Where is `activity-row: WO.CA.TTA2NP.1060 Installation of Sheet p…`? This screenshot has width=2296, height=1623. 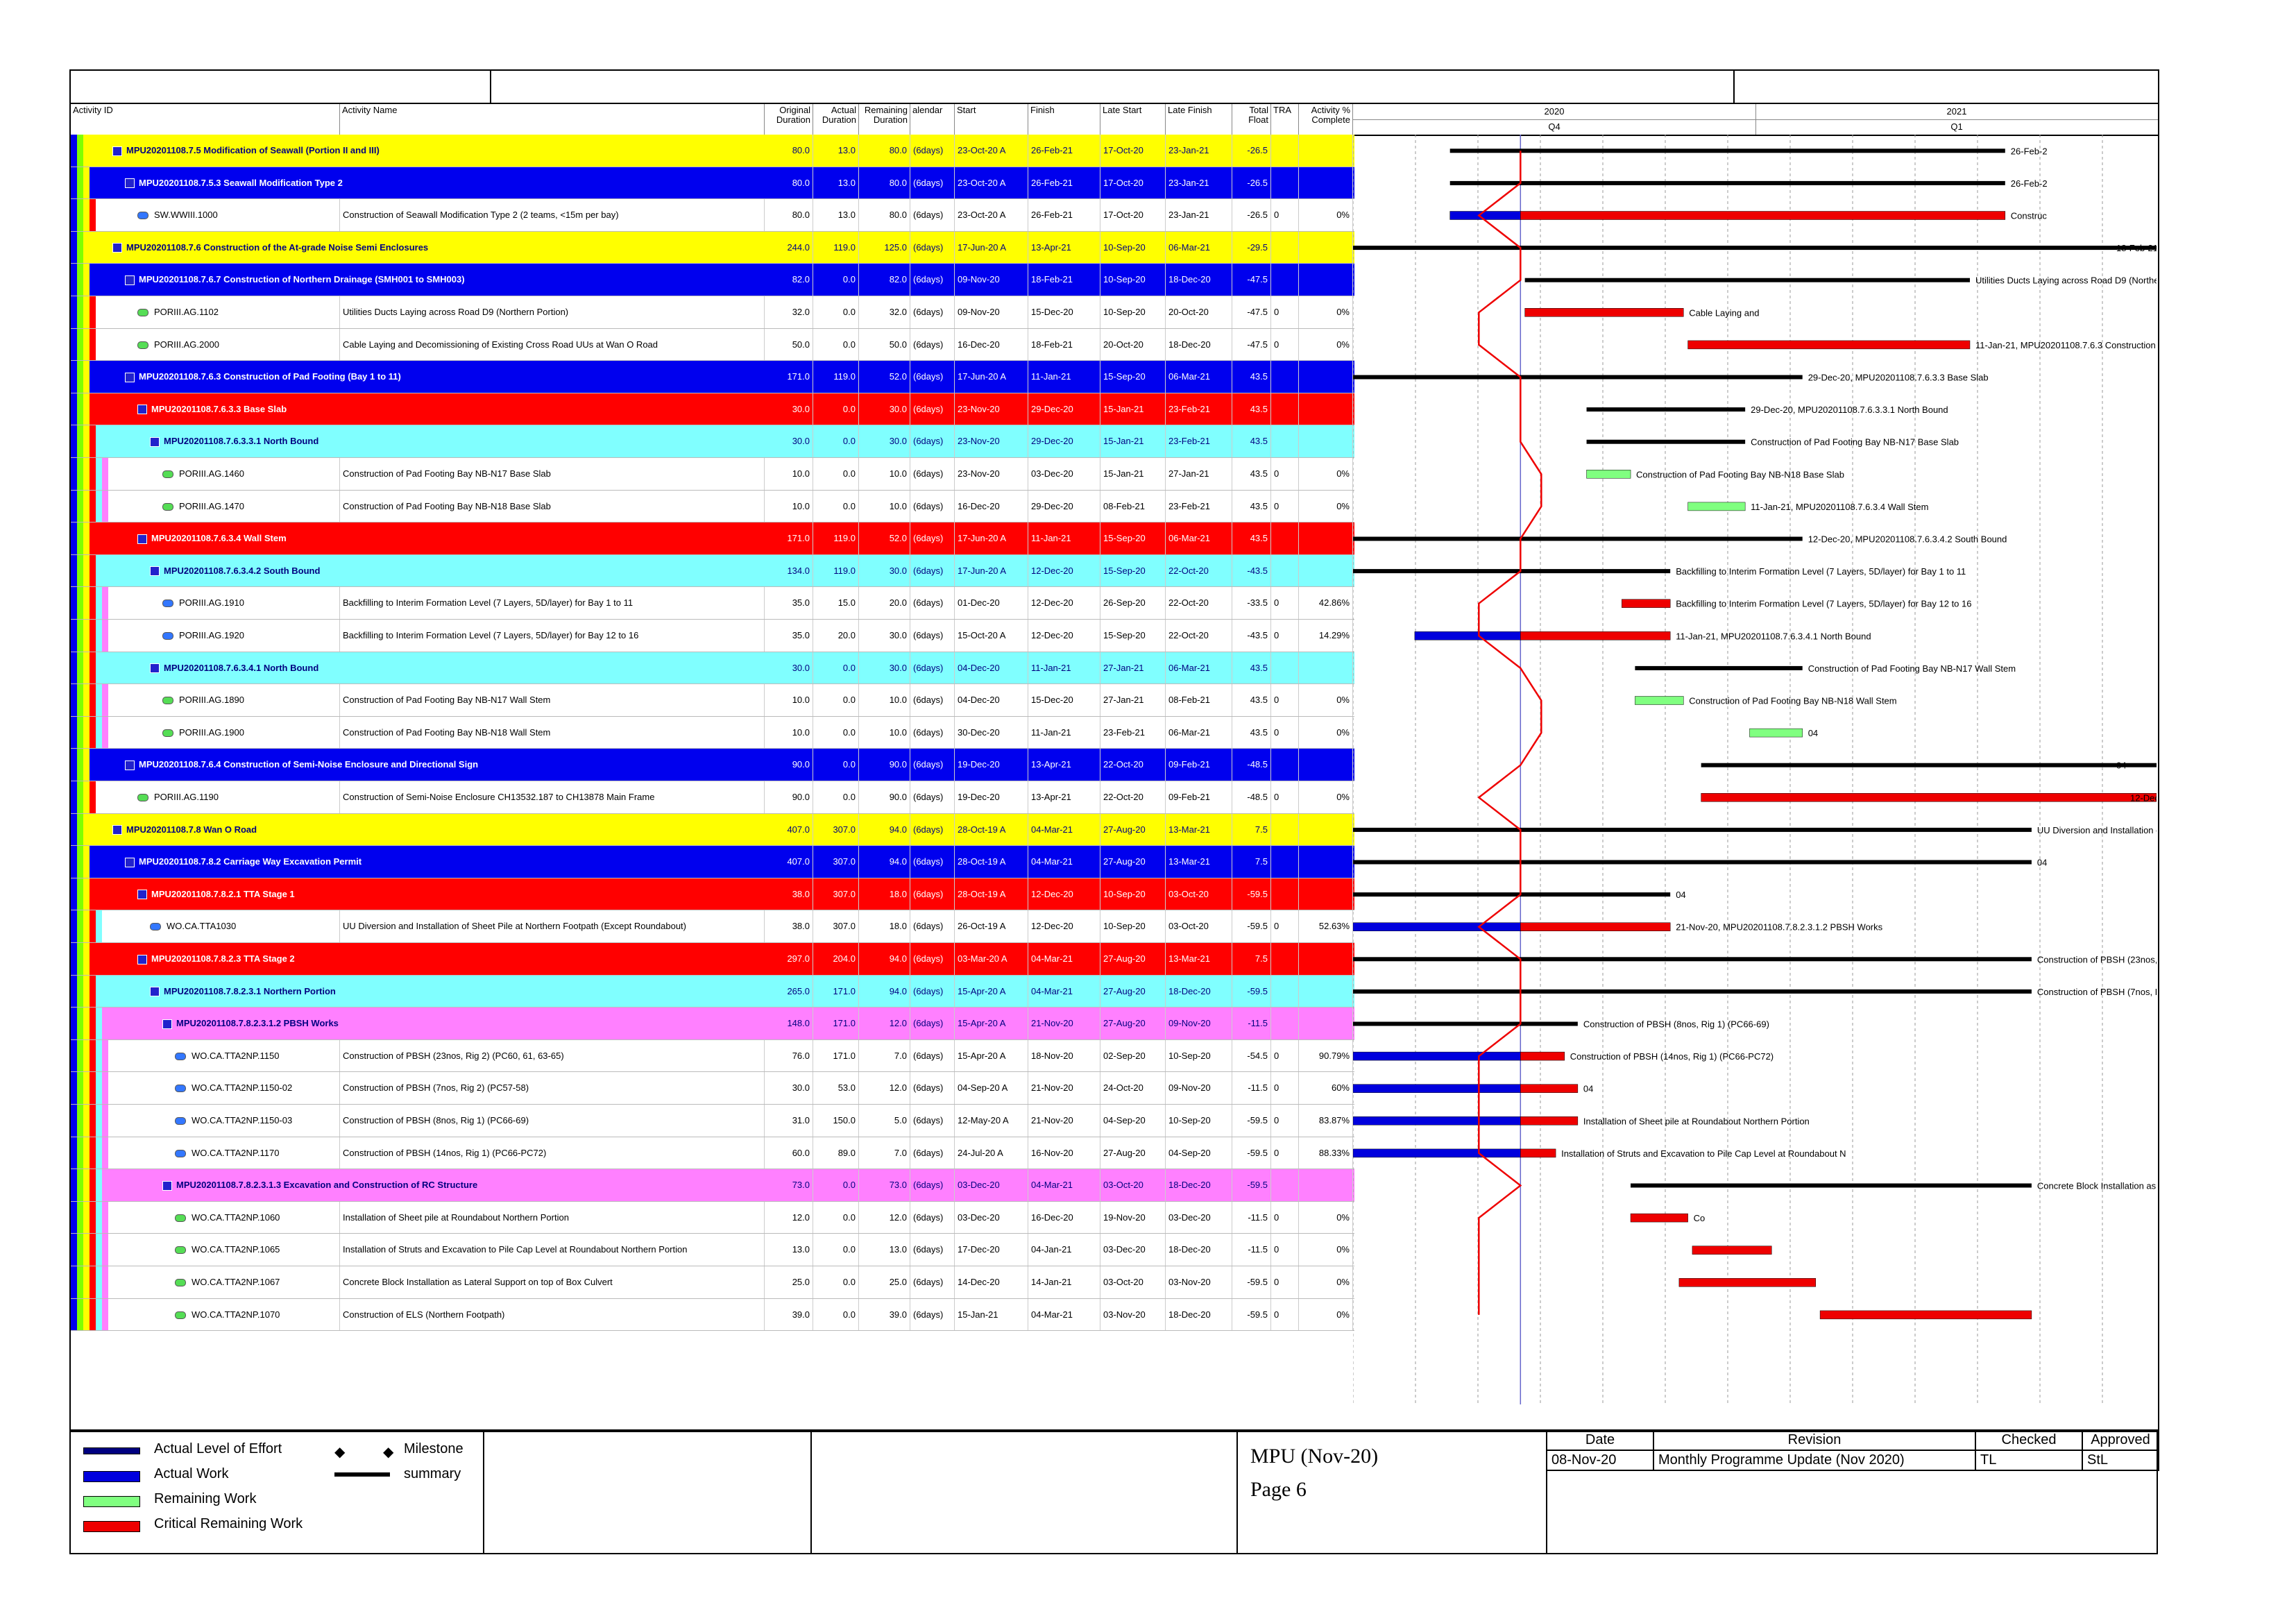
activity-row: WO.CA.TTA2NP.1060 Installation of Sheet p… is located at coordinates (712, 1217).